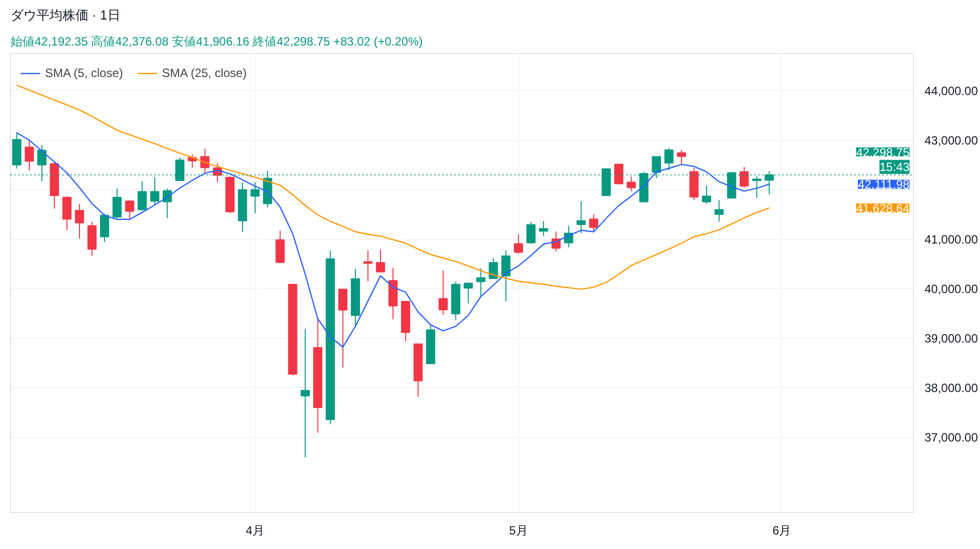  What do you see at coordinates (894, 167) in the screenshot?
I see `annotation: 15:43` at bounding box center [894, 167].